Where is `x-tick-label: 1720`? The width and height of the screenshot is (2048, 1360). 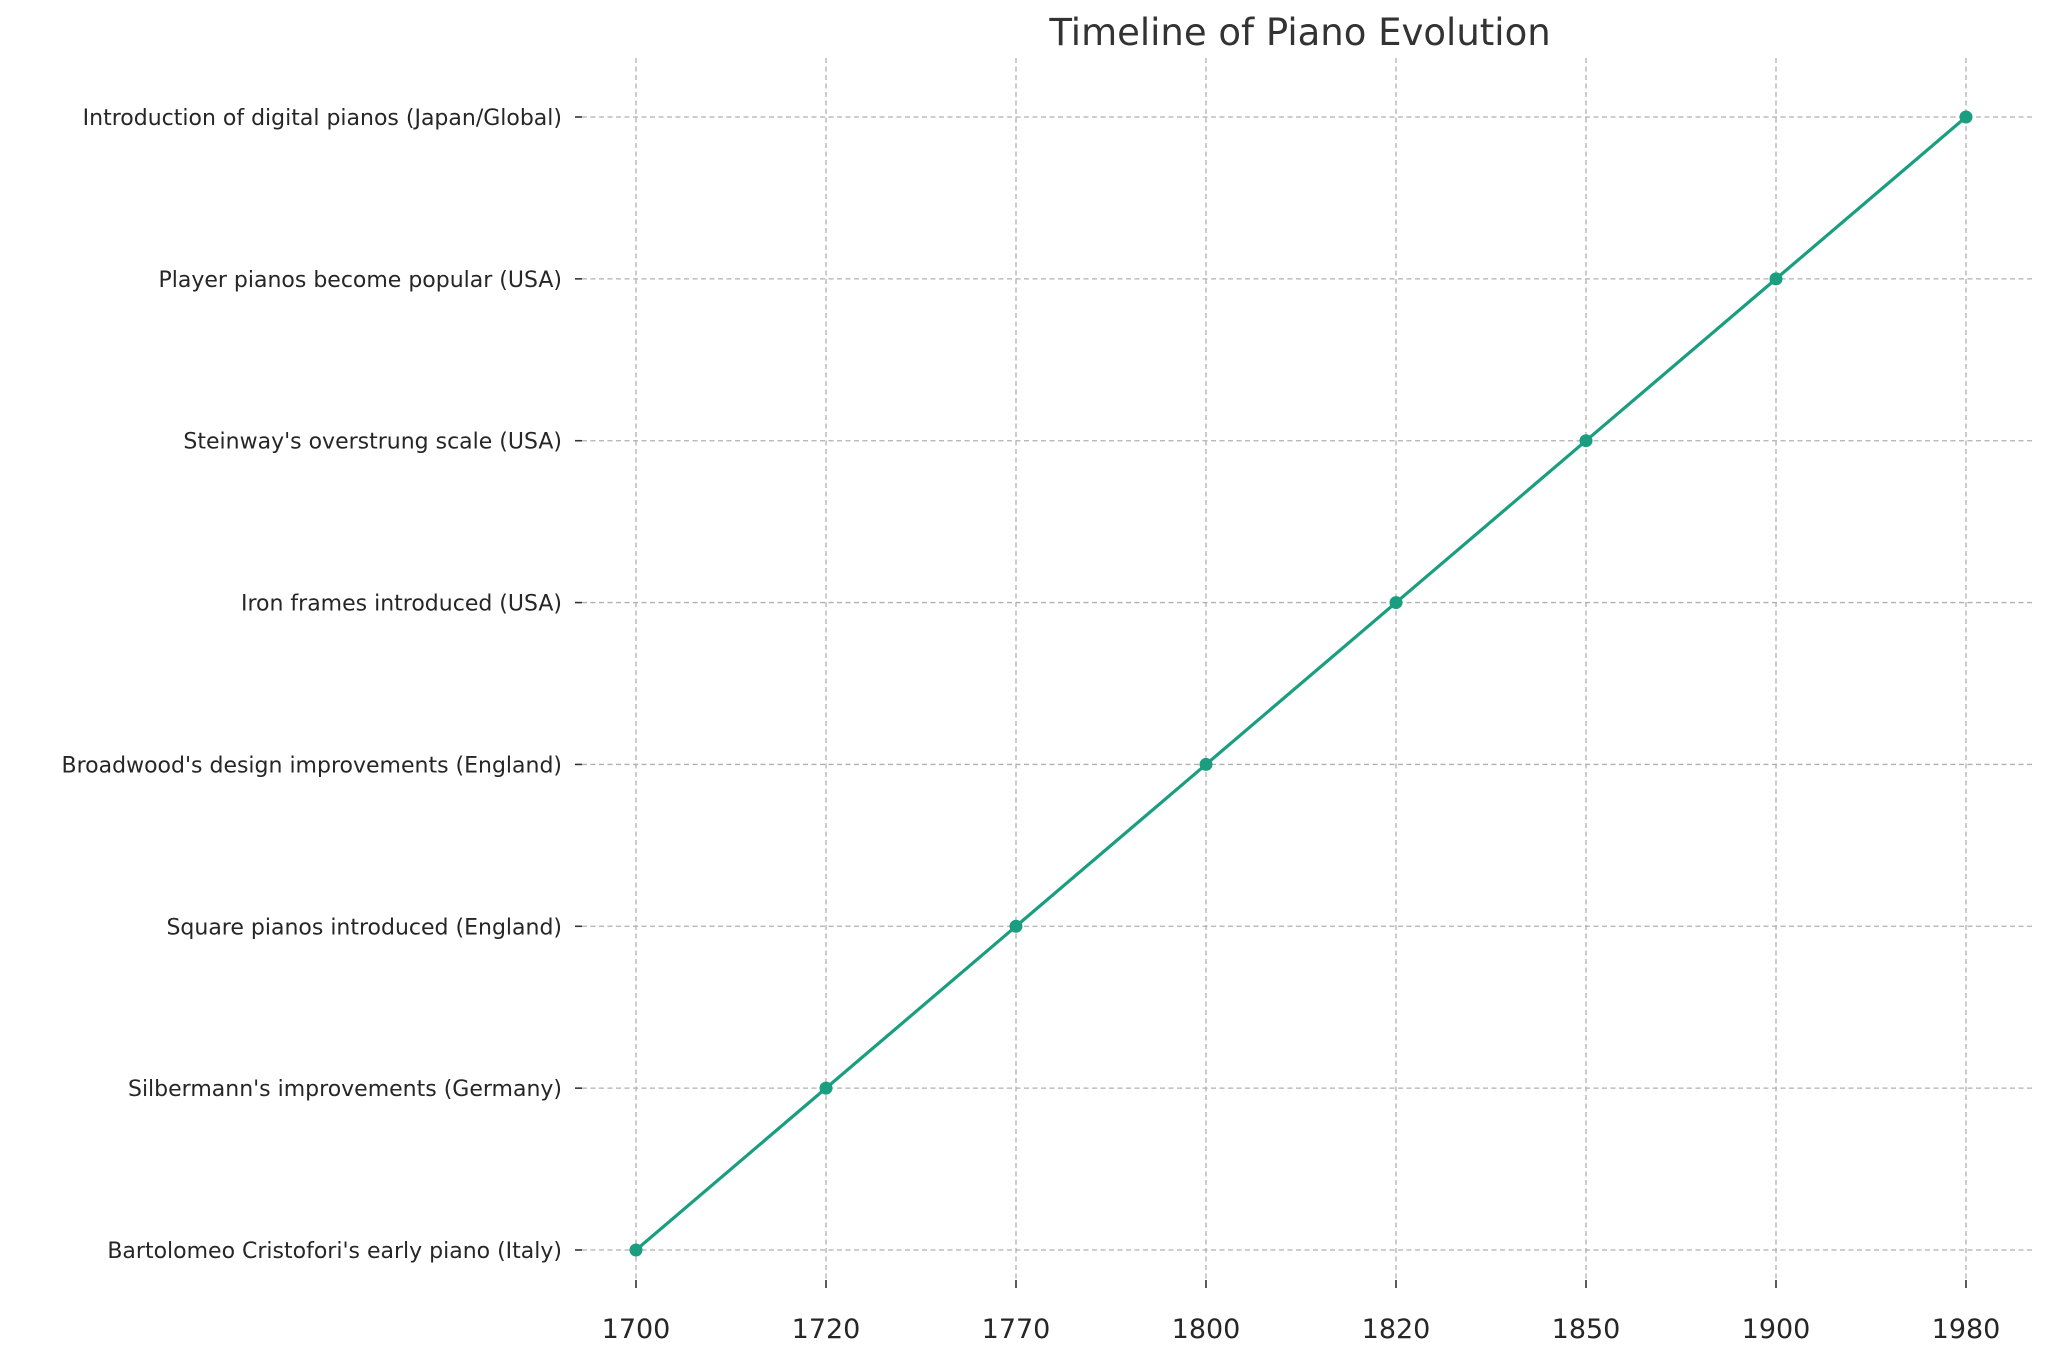 x-tick-label: 1720 is located at coordinates (826, 1329).